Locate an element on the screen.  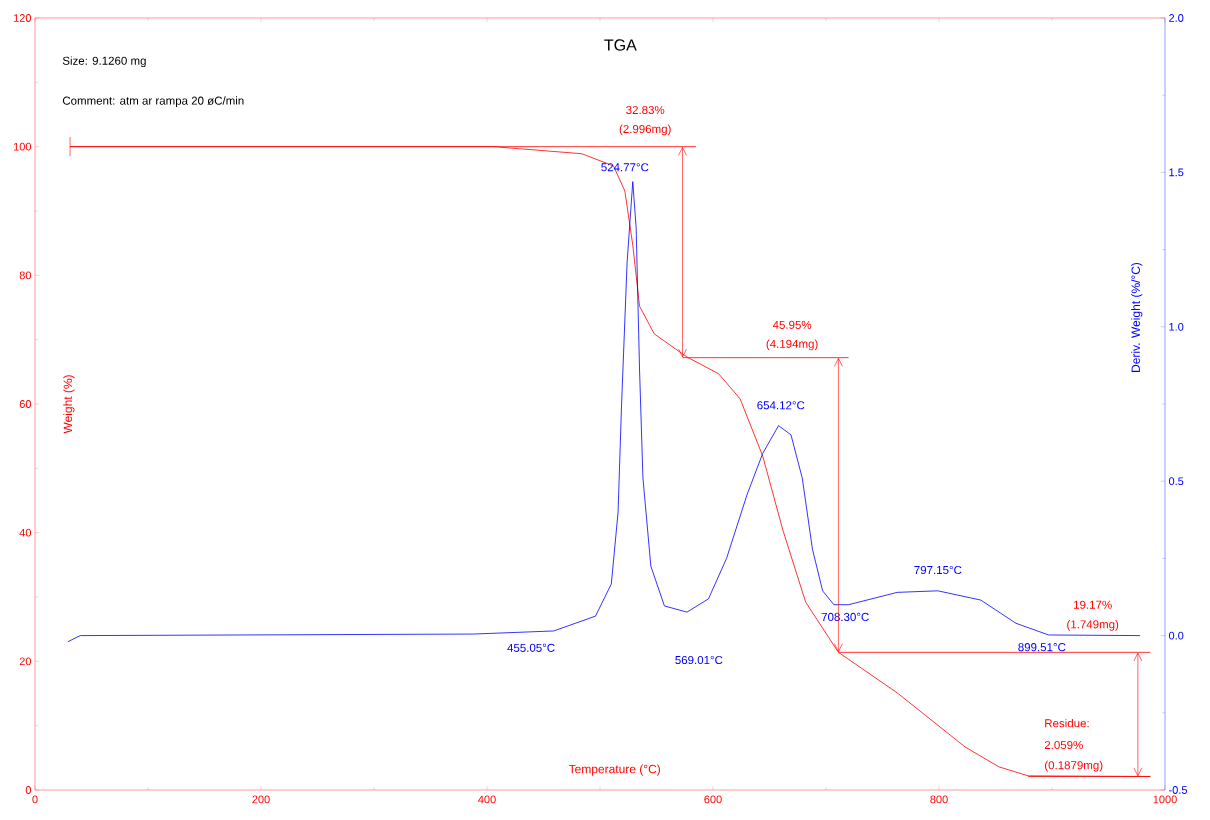
y-tick-label: 60 is located at coordinates (25, 404).